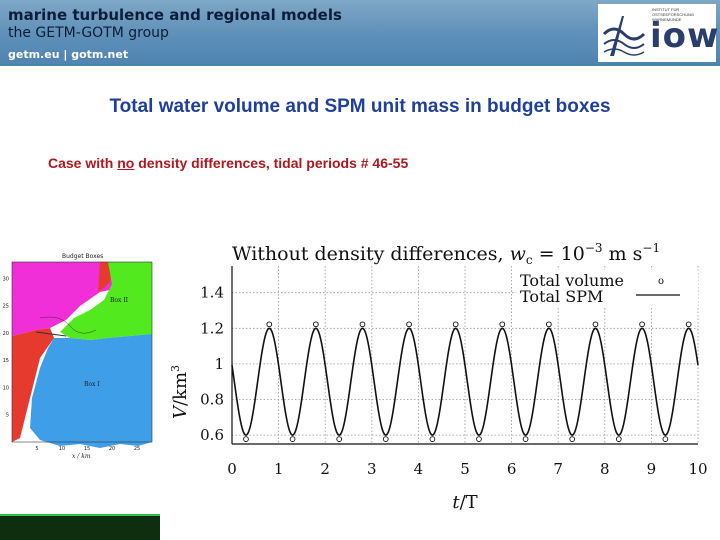  What do you see at coordinates (685, 36) in the screenshot?
I see `logo-text: iow` at bounding box center [685, 36].